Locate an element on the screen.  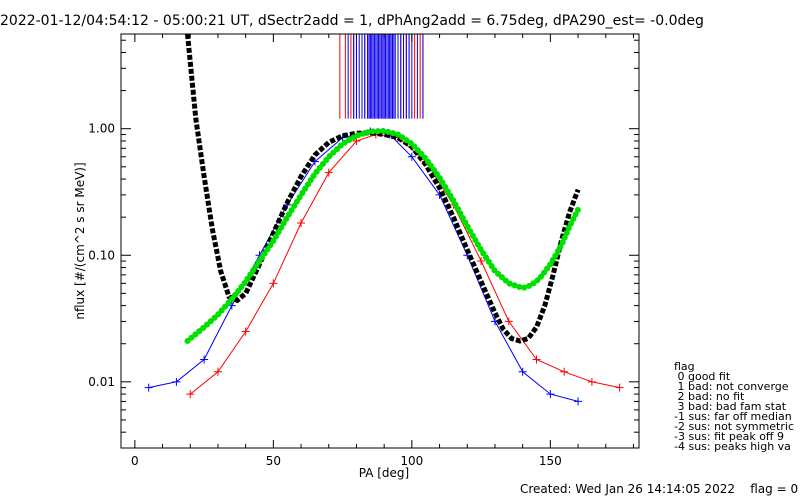
x-axis-label: PA [deg] is located at coordinates (384, 473).